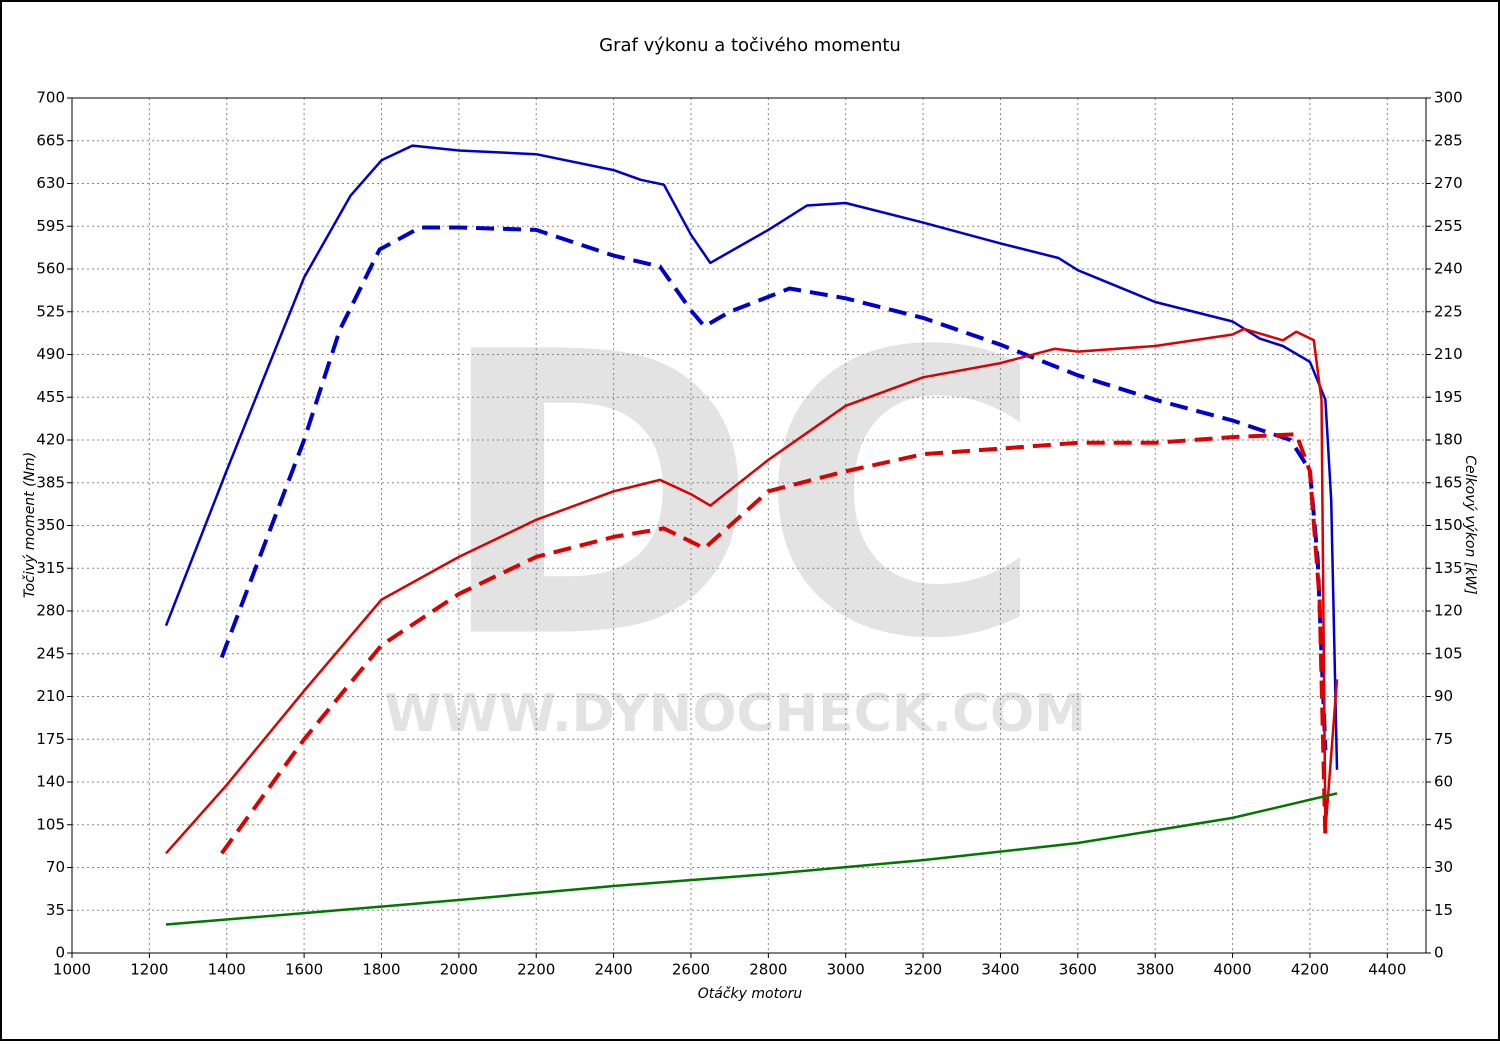 This screenshot has width=1500, height=1045. Describe the element at coordinates (1448, 140) in the screenshot. I see `y2-tick-label: 285` at that location.